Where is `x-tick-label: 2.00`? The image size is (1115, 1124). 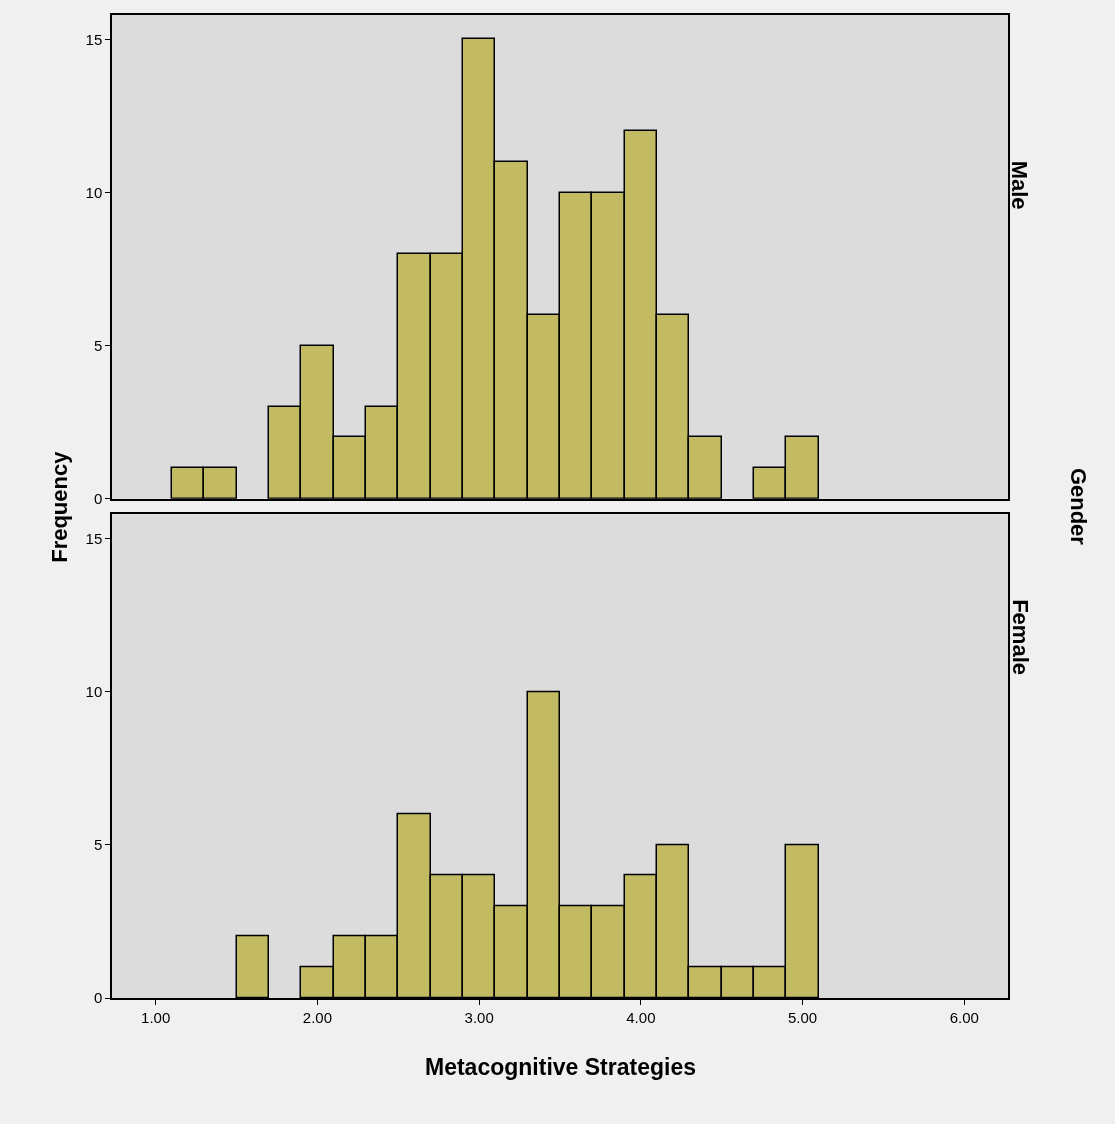 x-tick-label: 2.00 is located at coordinates (317, 1017).